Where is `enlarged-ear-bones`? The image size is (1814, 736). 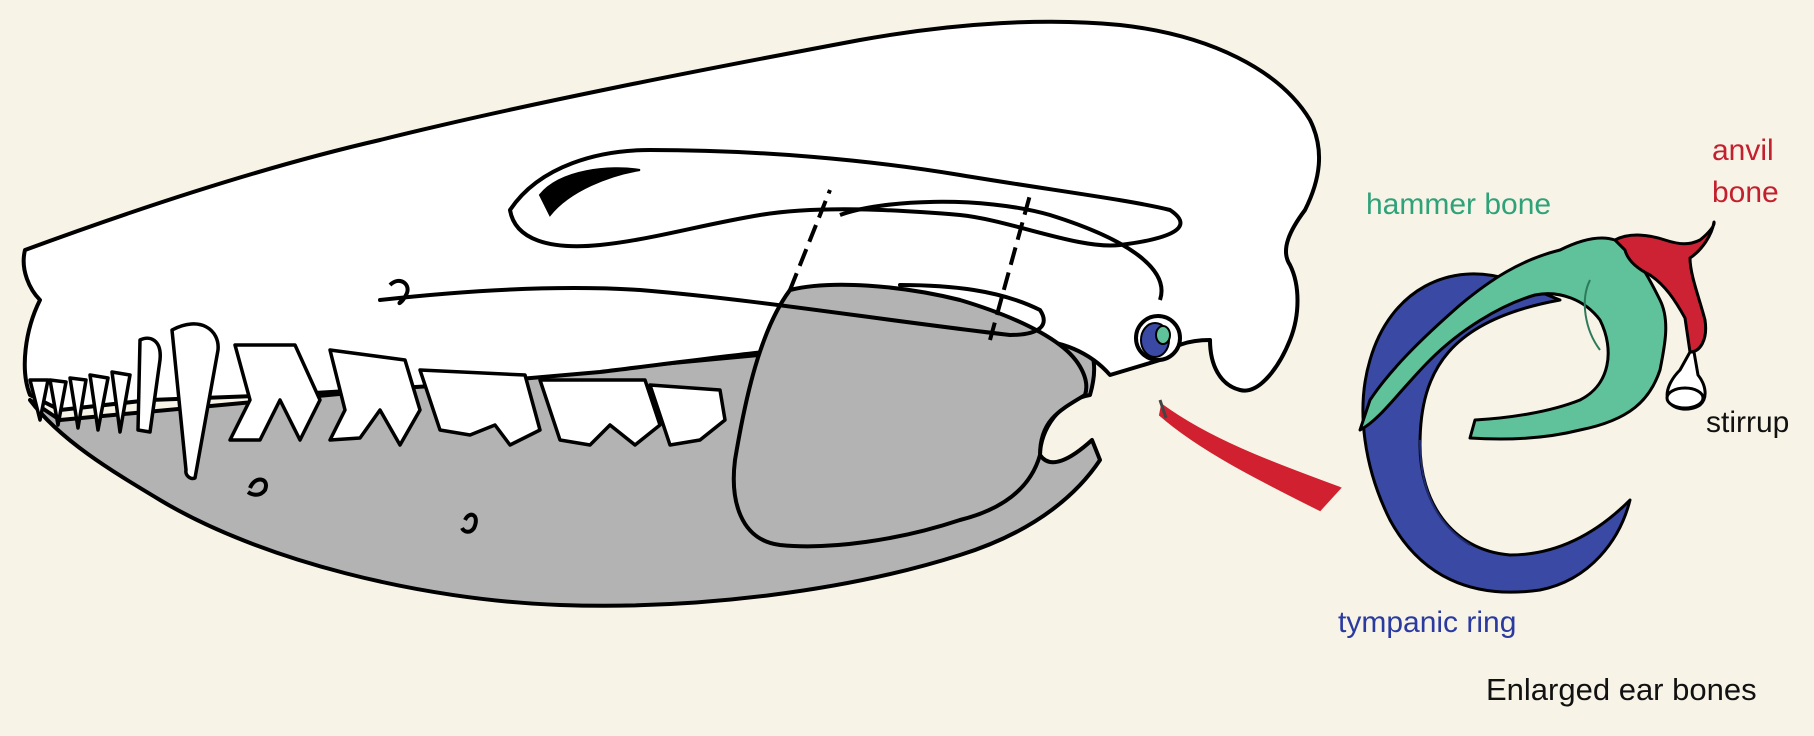
enlarged-ear-bones is located at coordinates (1537, 407).